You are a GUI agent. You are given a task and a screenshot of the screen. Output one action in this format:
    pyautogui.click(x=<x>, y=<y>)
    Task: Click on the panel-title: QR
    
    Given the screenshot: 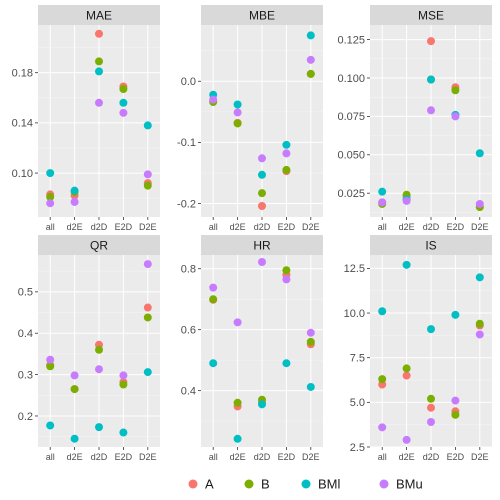 What is the action you would take?
    pyautogui.click(x=99, y=246)
    